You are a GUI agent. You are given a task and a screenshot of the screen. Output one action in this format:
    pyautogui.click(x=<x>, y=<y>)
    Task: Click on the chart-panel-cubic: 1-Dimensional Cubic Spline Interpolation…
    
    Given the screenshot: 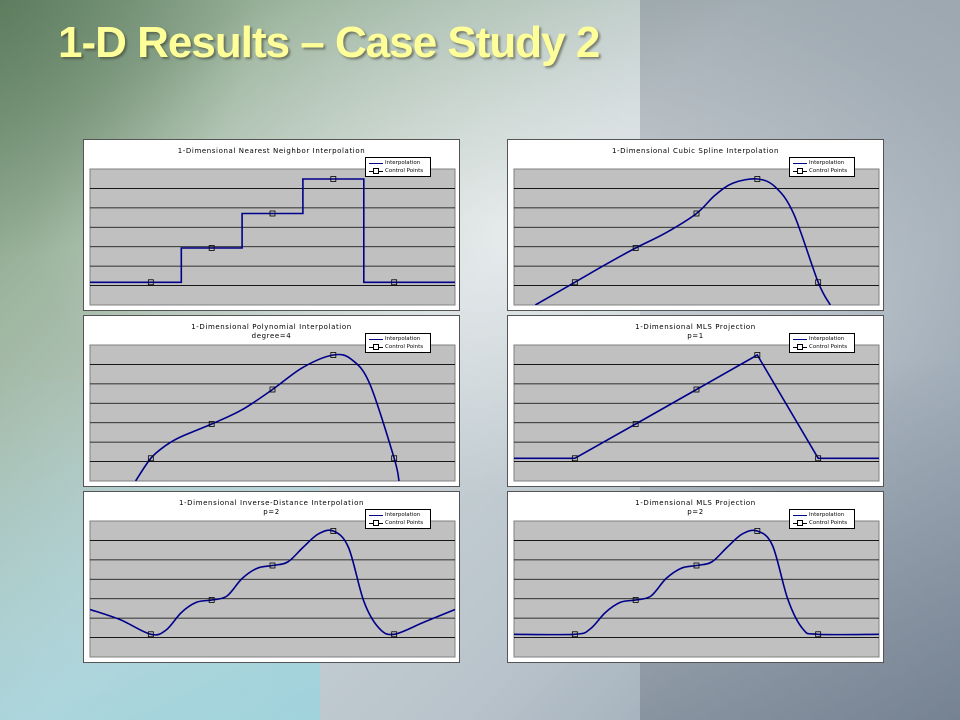 What is the action you would take?
    pyautogui.click(x=695, y=225)
    